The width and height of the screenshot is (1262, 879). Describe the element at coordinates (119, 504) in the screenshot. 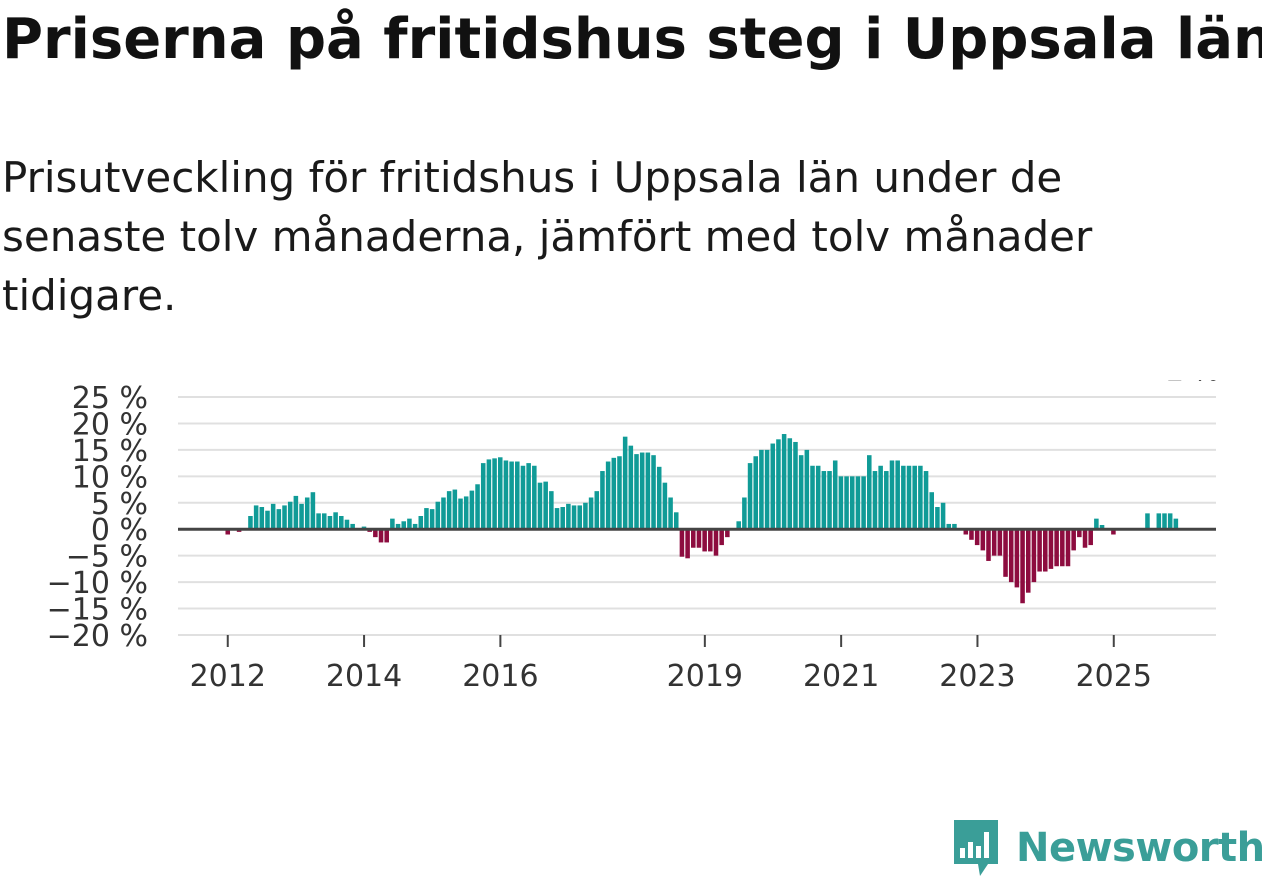

I see `y-tick-label: 5 %` at that location.